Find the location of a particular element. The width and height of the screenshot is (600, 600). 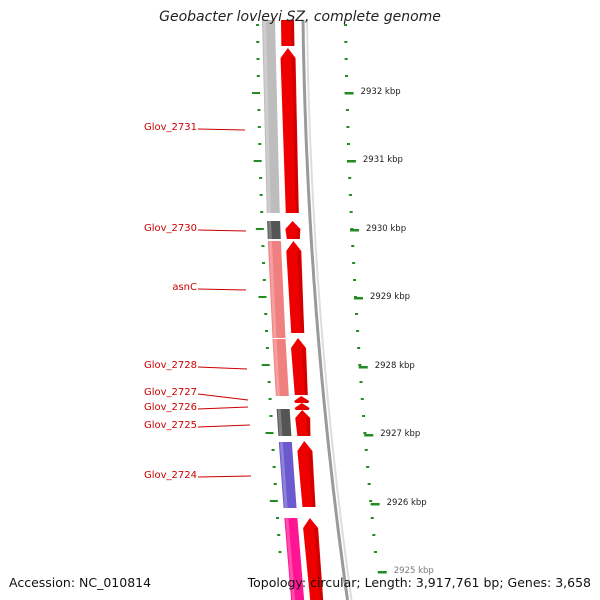

backbone-line is located at coordinates (325, 309).